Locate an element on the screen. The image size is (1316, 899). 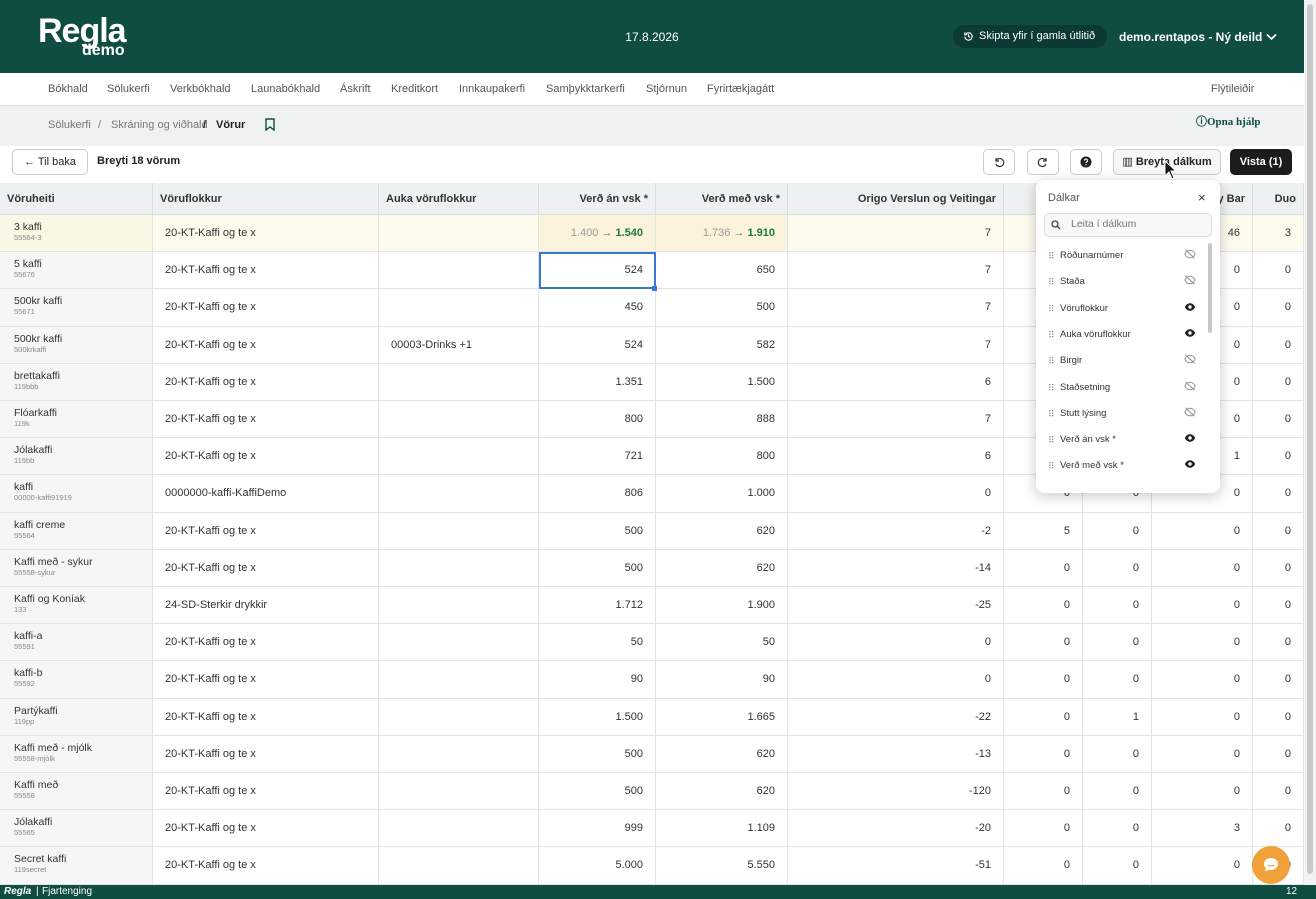
cell: 620 is located at coordinates (722, 531).